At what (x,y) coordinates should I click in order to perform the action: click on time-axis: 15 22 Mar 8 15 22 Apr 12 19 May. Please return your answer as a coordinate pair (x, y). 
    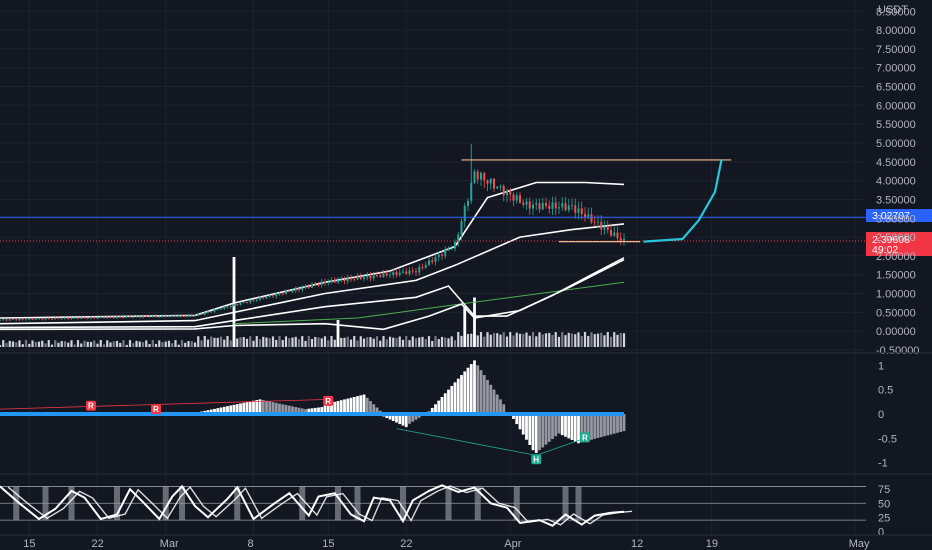
    Looking at the image, I should click on (466, 542).